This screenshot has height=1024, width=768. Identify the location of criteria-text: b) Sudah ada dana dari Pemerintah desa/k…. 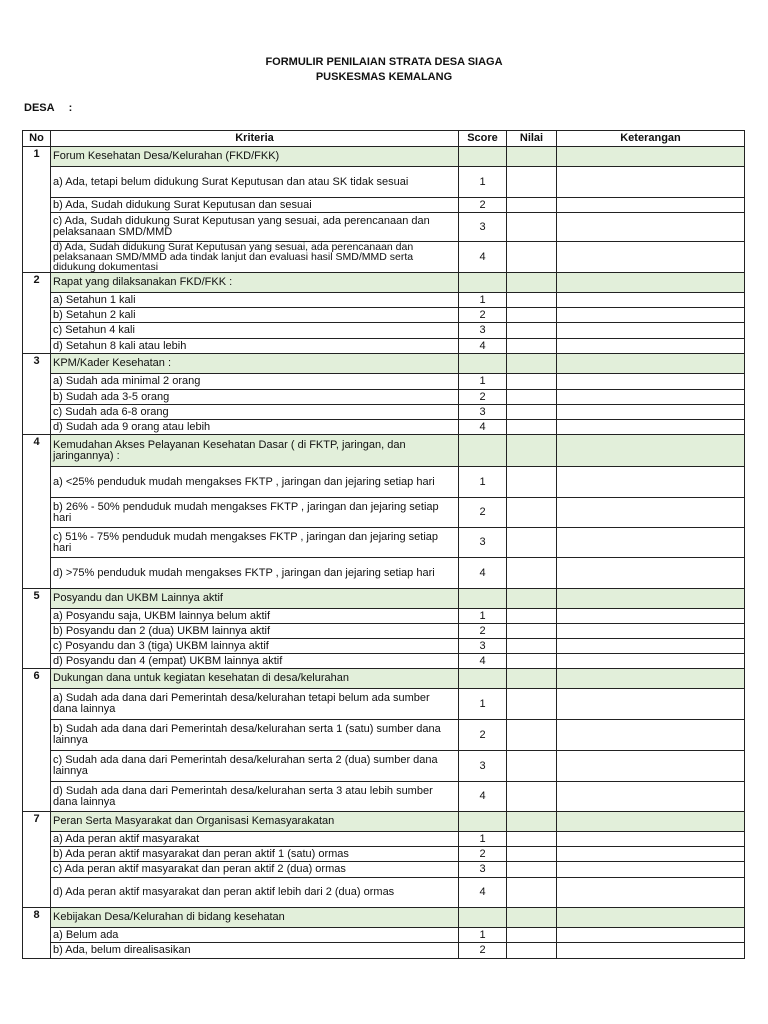
(254, 735).